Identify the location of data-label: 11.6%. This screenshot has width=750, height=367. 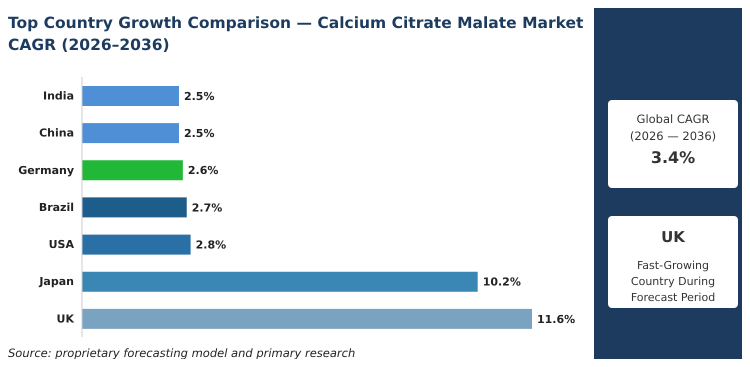
(556, 319).